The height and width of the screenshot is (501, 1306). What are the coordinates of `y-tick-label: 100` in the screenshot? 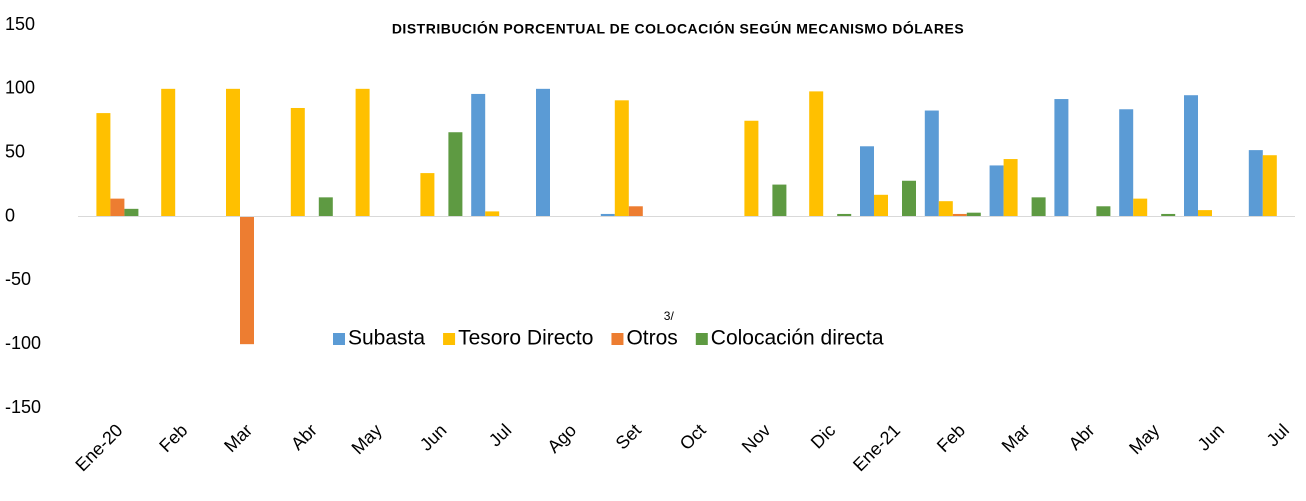 It's located at (20, 88).